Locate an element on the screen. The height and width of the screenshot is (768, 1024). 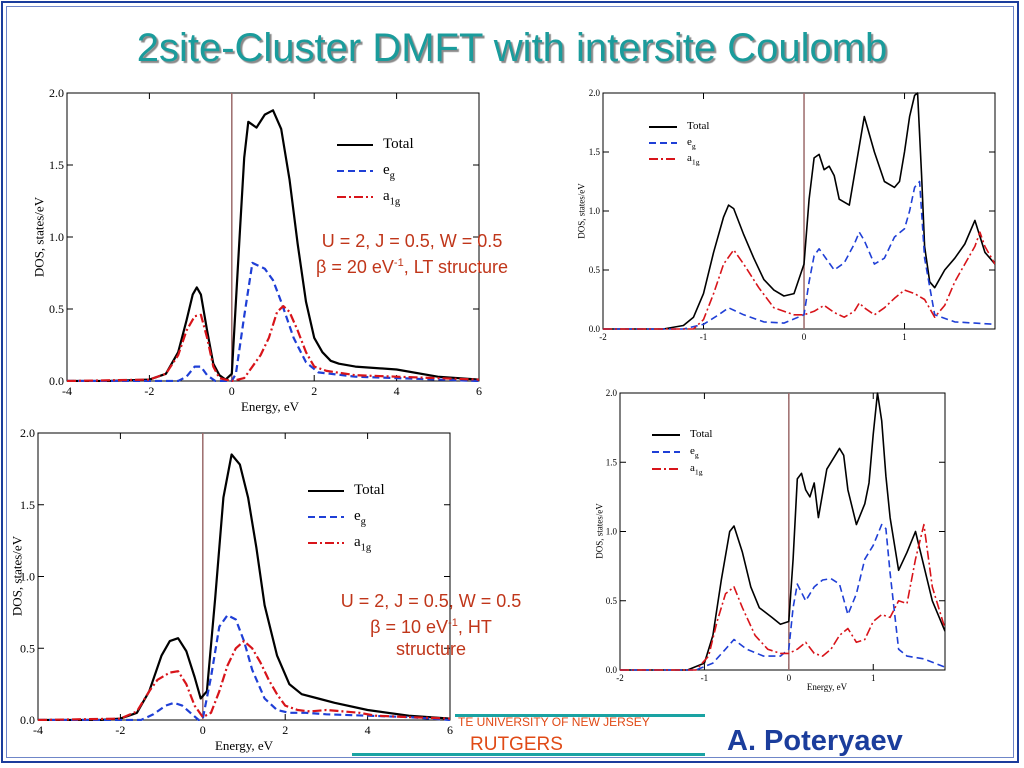
beta-text: β = 20 eV is located at coordinates (355, 267).